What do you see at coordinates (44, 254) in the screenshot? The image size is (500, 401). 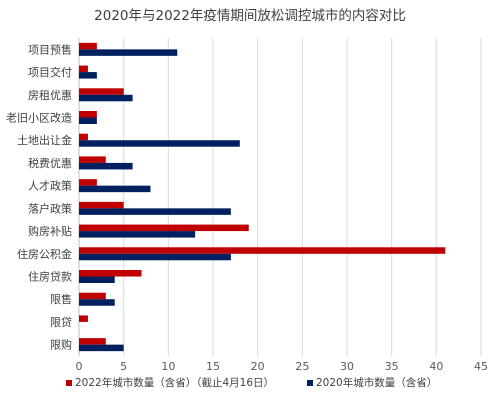 I see `category-label: 住房公积金` at bounding box center [44, 254].